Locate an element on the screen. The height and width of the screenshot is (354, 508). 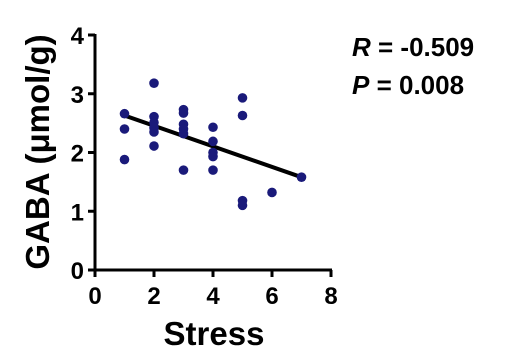
y-tick-label: 4 is located at coordinates (78, 36).